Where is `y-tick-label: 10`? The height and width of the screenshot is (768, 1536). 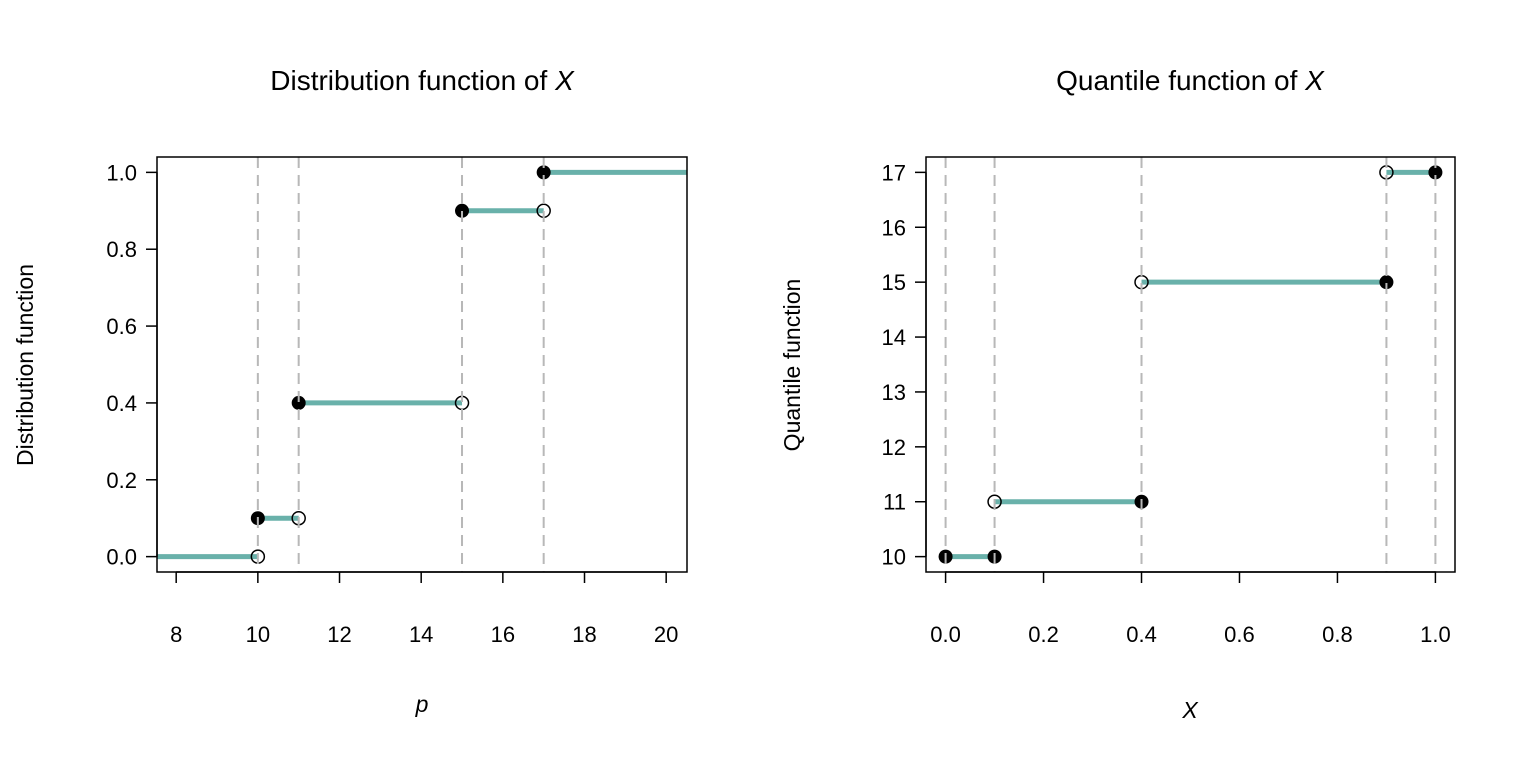
y-tick-label: 10 is located at coordinates (894, 557).